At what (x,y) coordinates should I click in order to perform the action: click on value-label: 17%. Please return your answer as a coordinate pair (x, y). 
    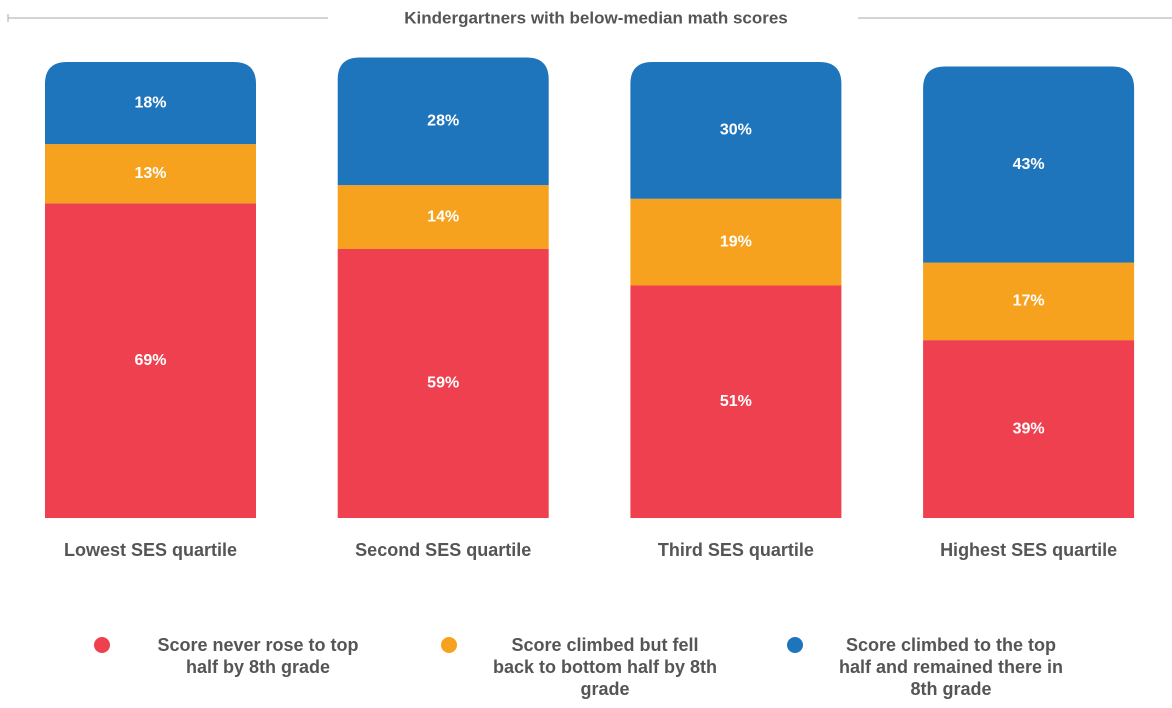
    Looking at the image, I should click on (1029, 301).